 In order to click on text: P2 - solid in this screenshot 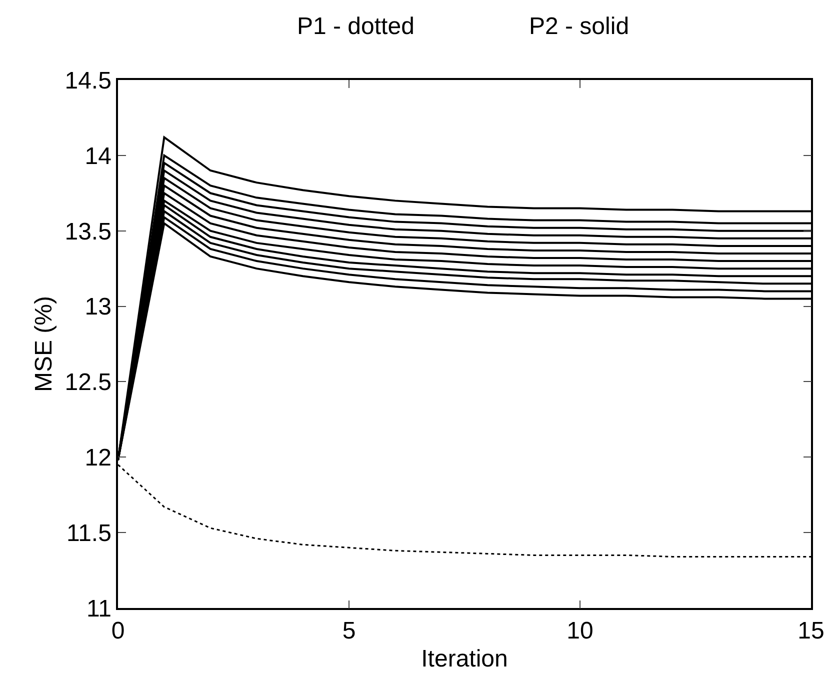, I will do `click(579, 26)`.